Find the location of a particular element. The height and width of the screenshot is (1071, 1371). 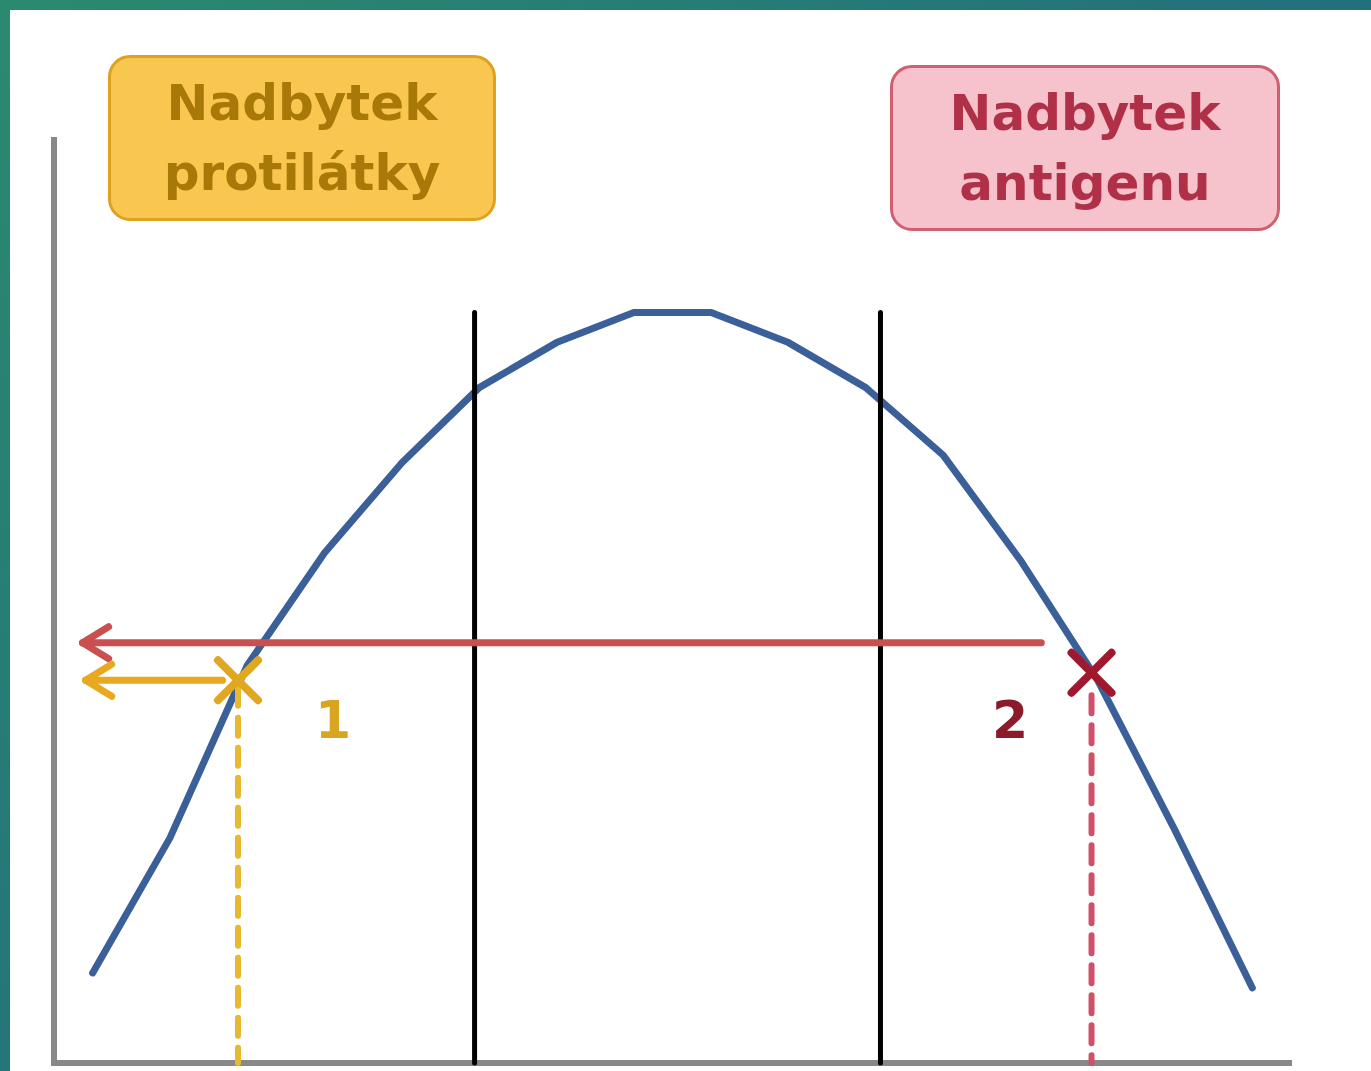

text: Nadbytek antigenu is located at coordinates (1085, 148).